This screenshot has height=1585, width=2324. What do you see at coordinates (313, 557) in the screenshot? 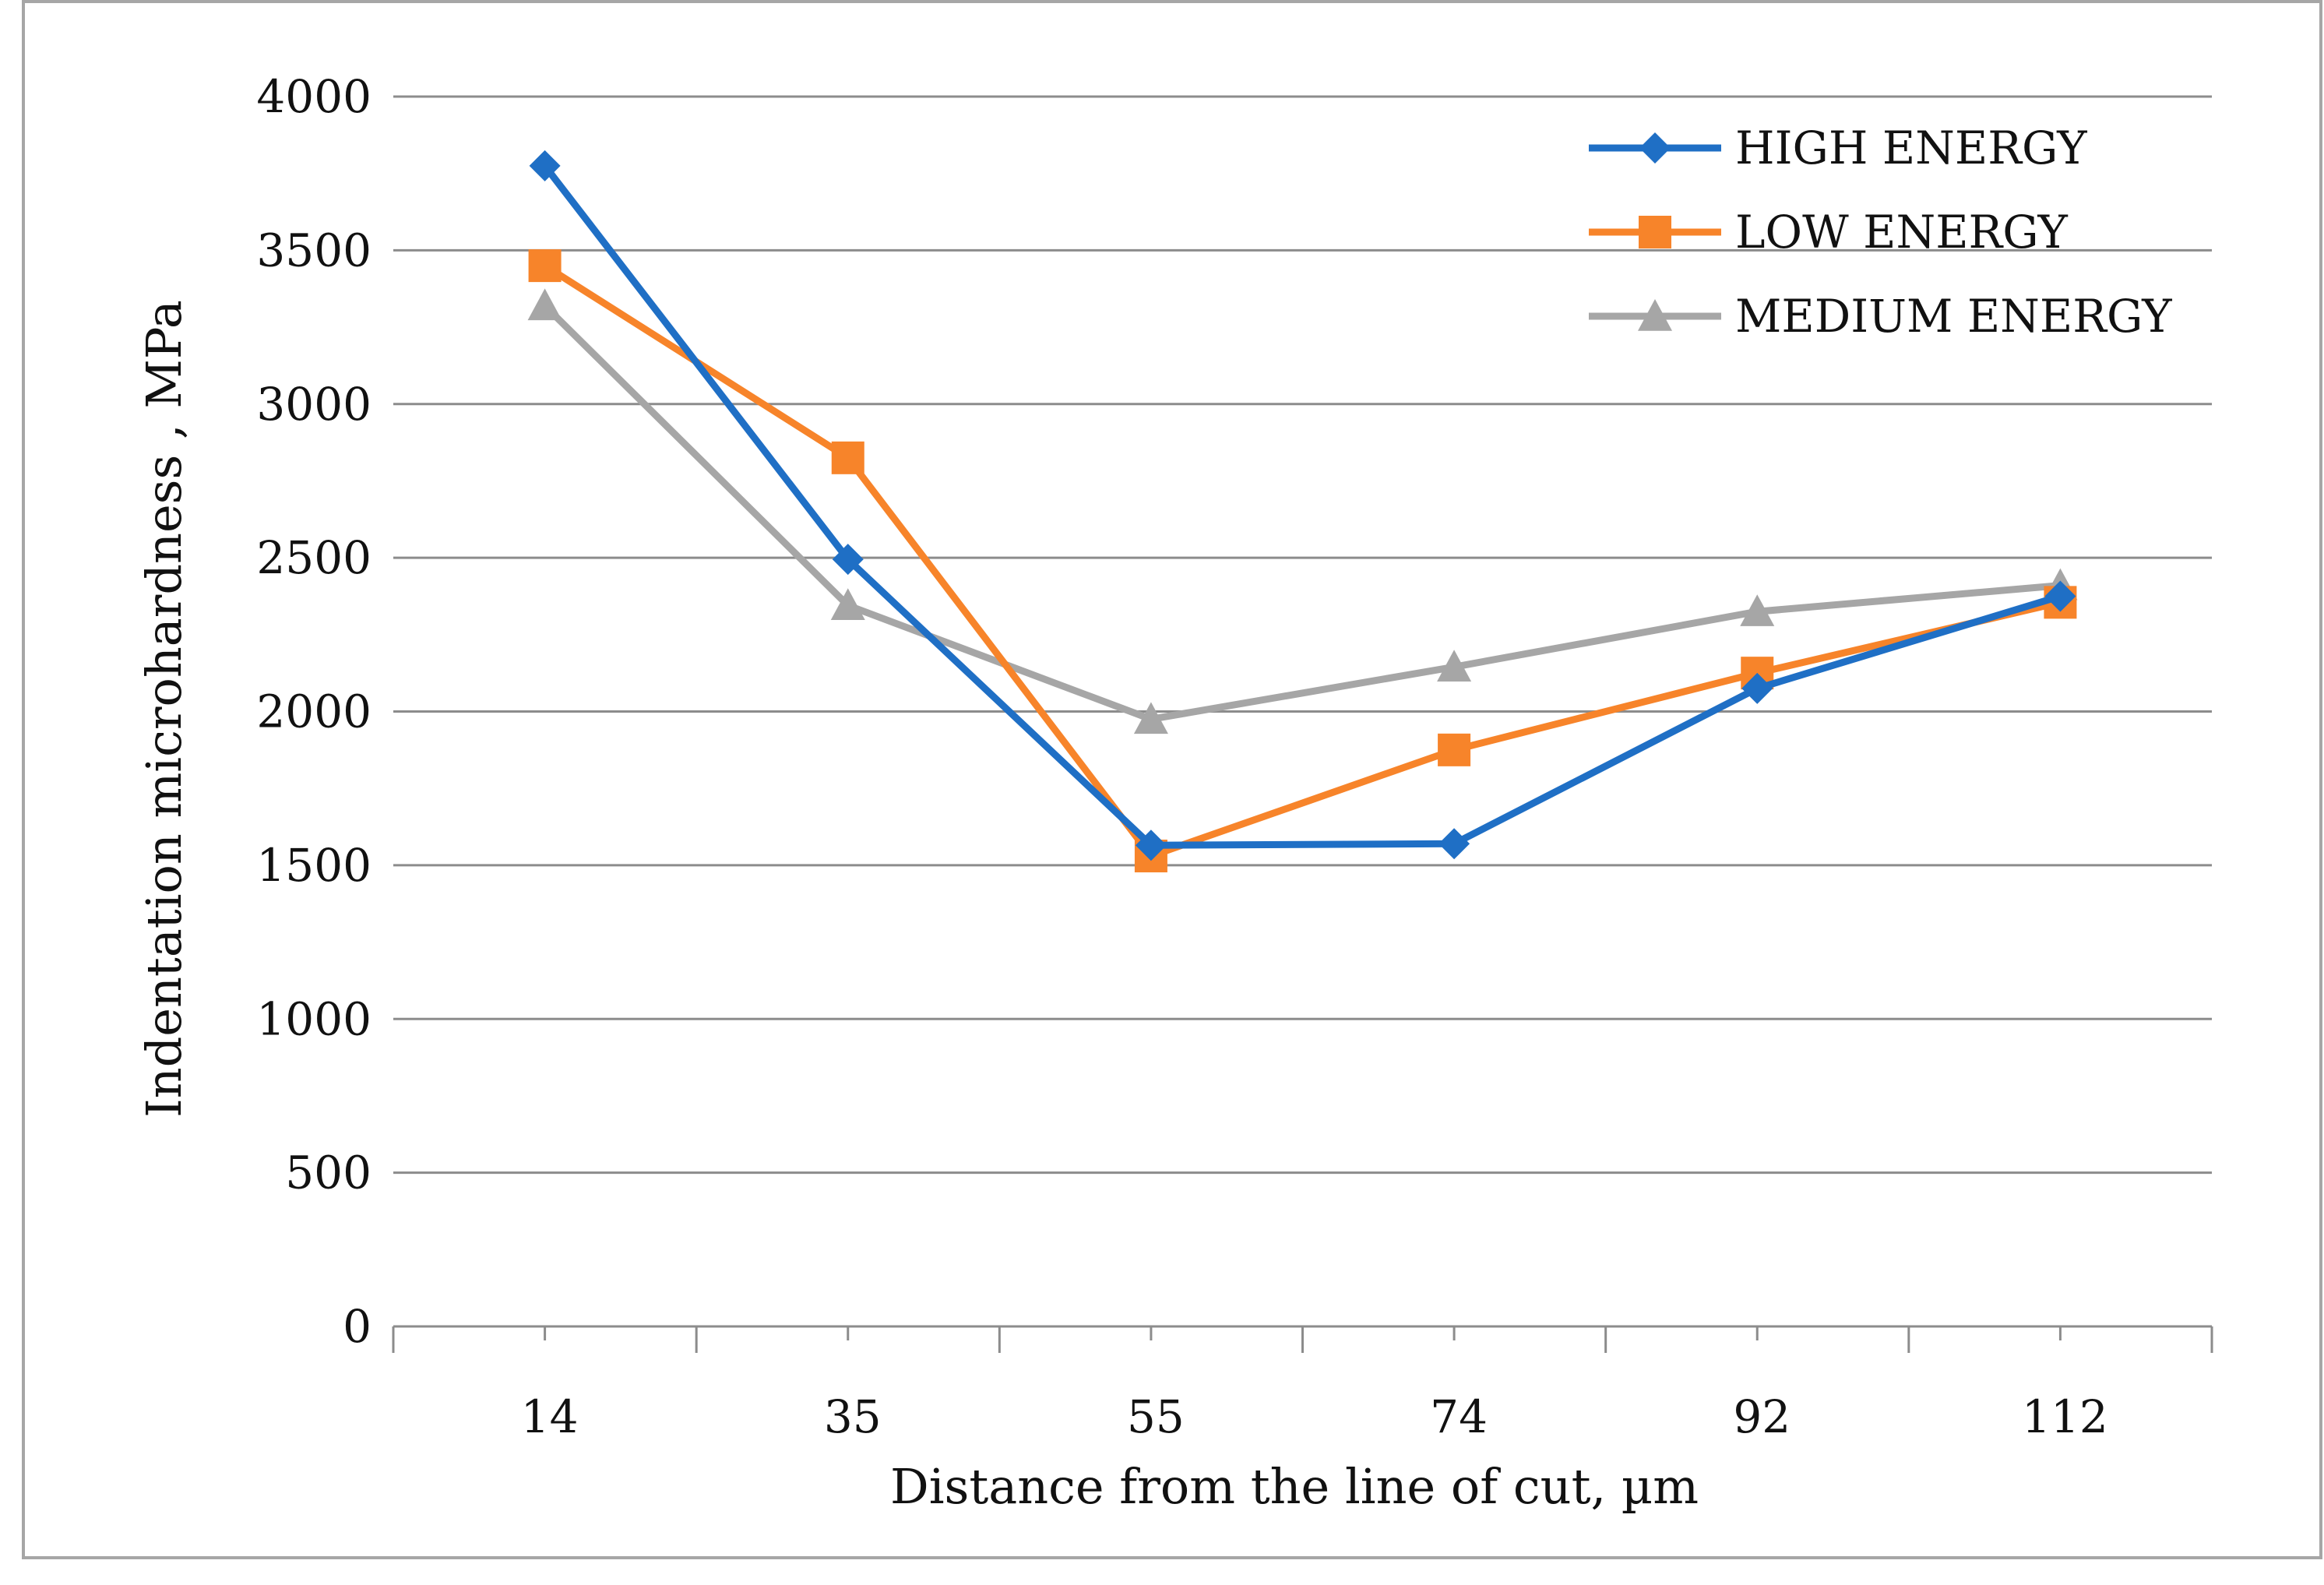
I see `y-tick-label-2500: 2500` at bounding box center [313, 557].